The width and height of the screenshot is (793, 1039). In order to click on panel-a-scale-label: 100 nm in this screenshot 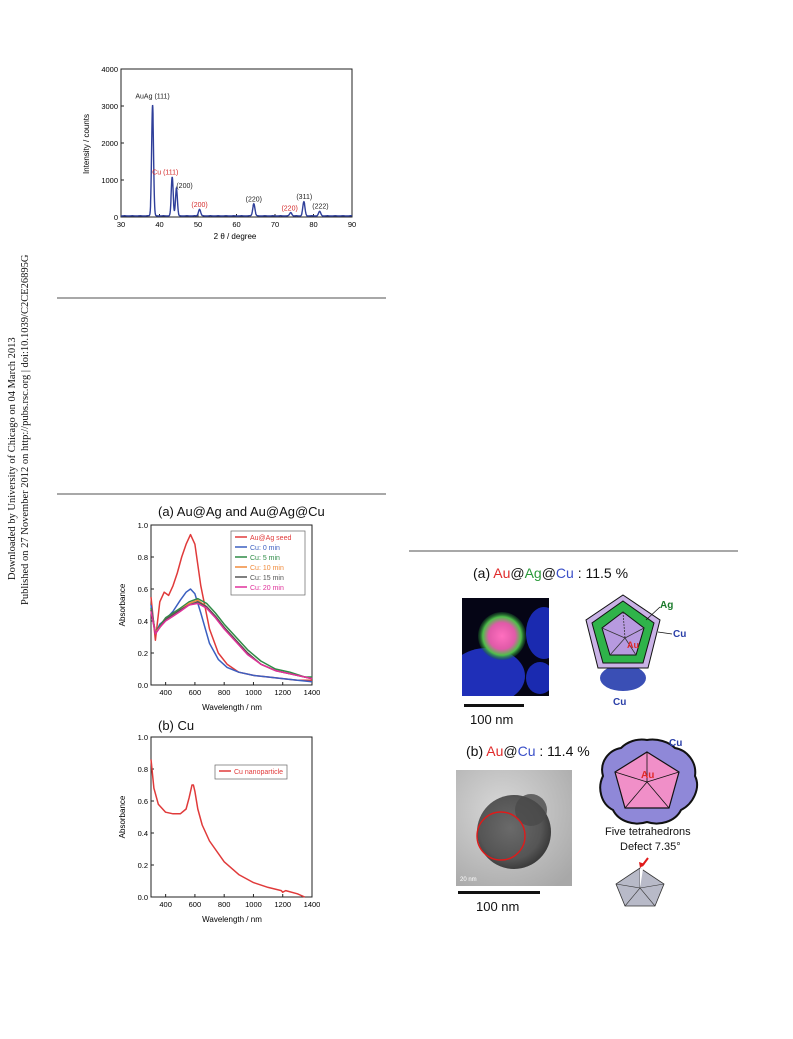, I will do `click(492, 719)`.